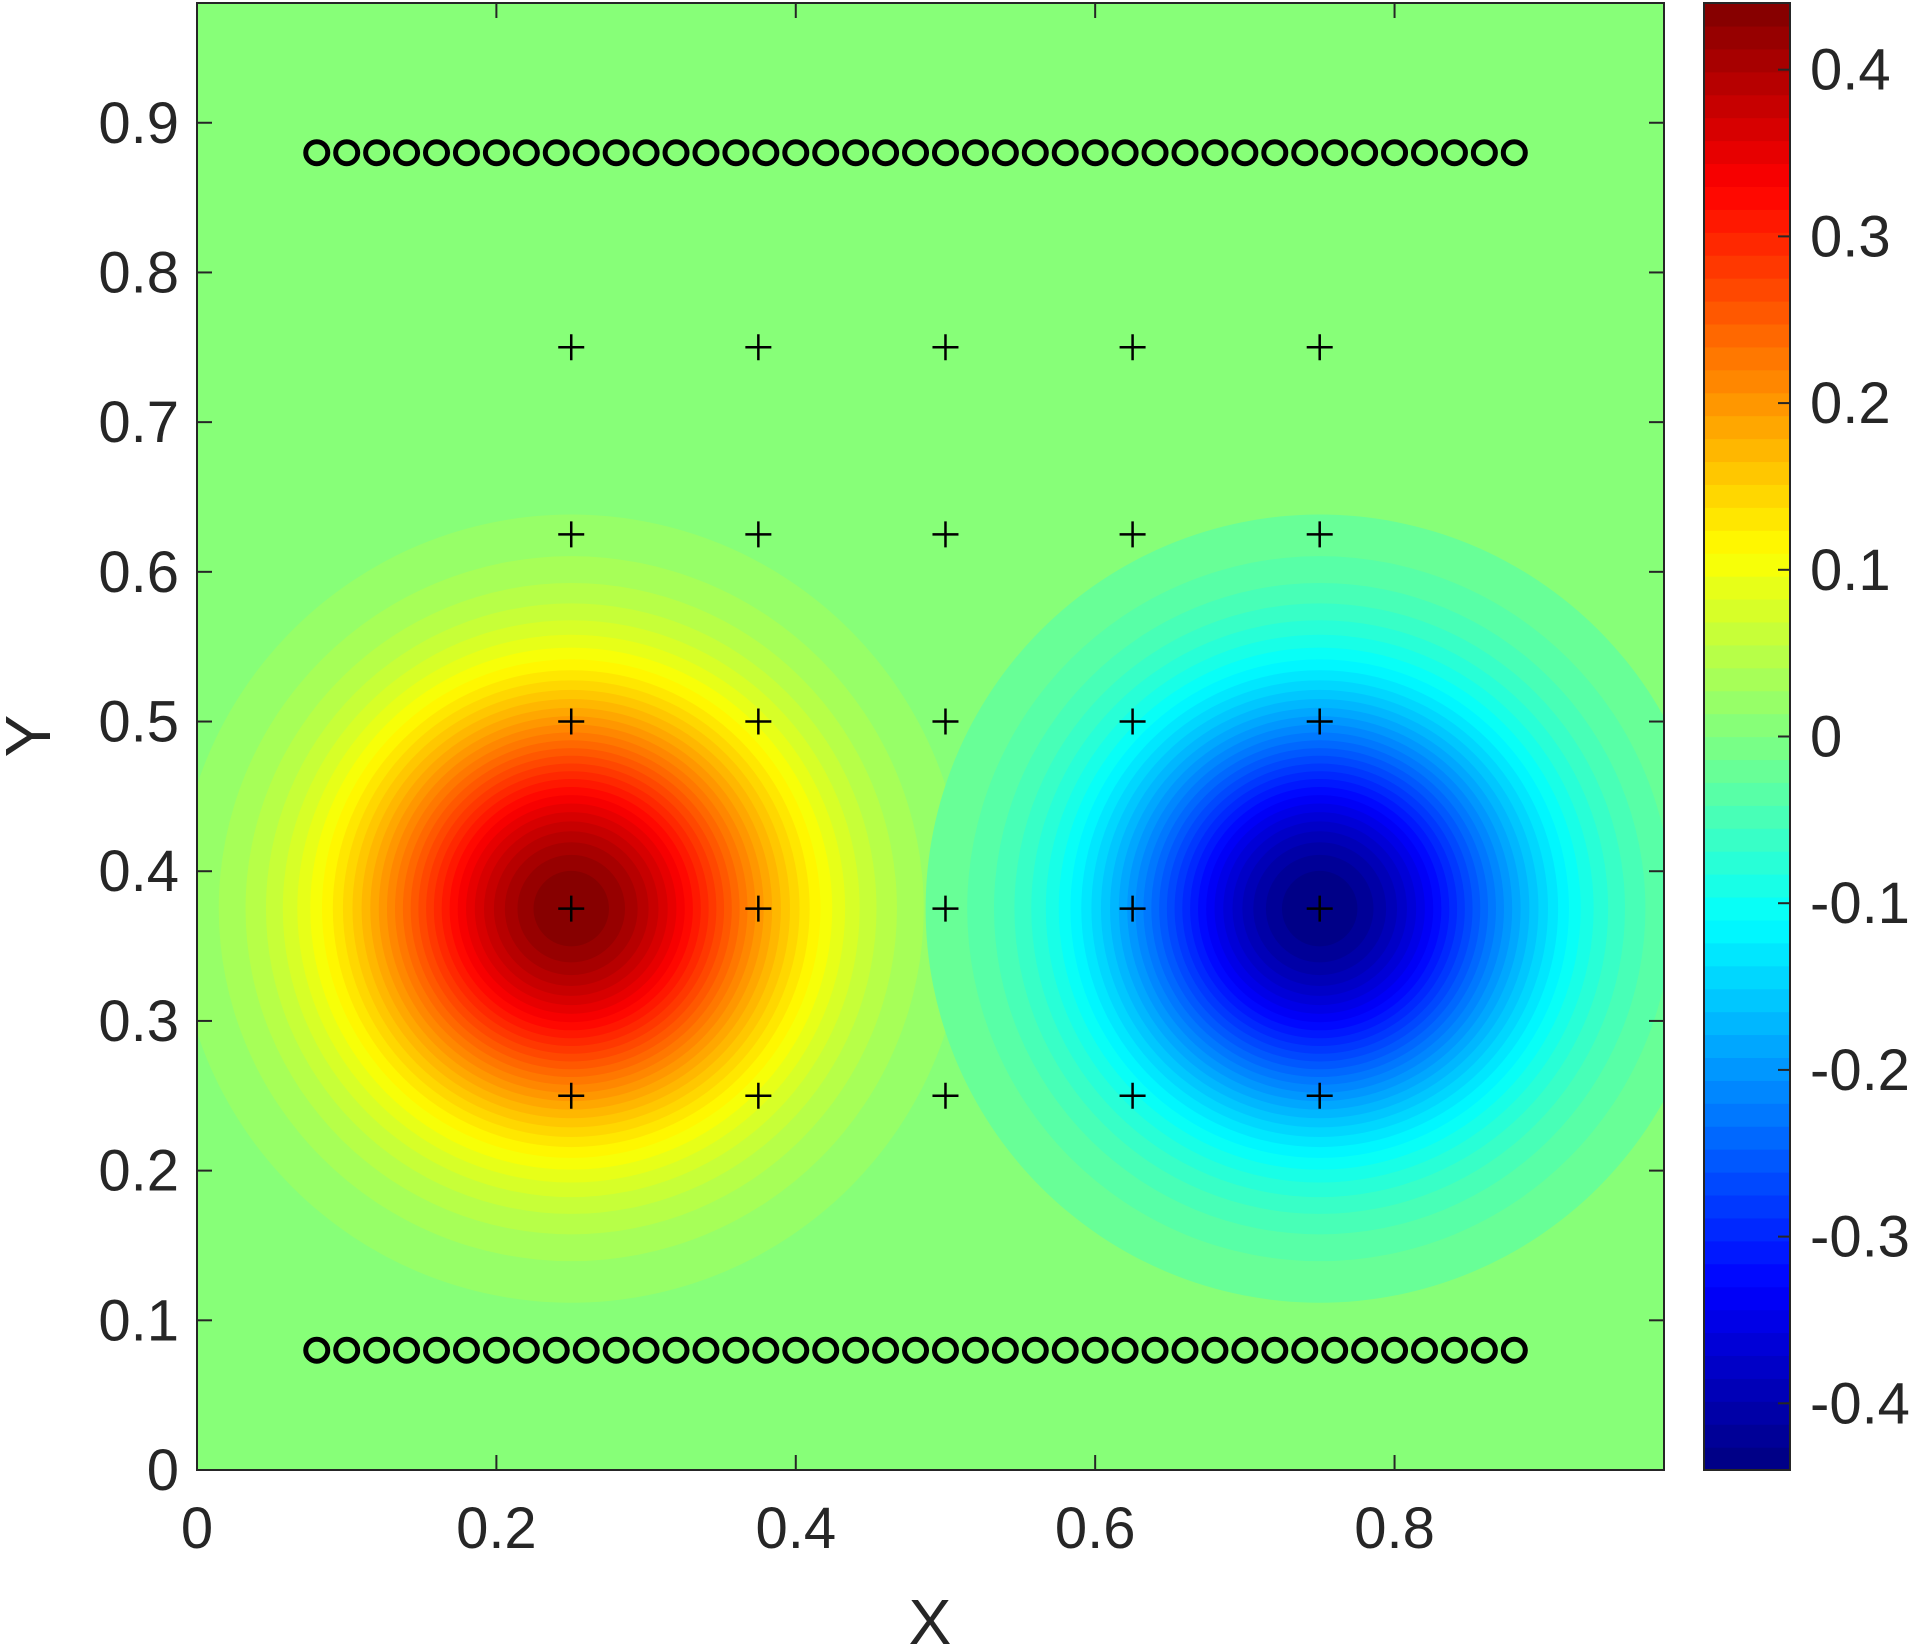 Image resolution: width=1910 pixels, height=1648 pixels. What do you see at coordinates (1850, 236) in the screenshot?
I see `colorbar-tick-label: 0.3` at bounding box center [1850, 236].